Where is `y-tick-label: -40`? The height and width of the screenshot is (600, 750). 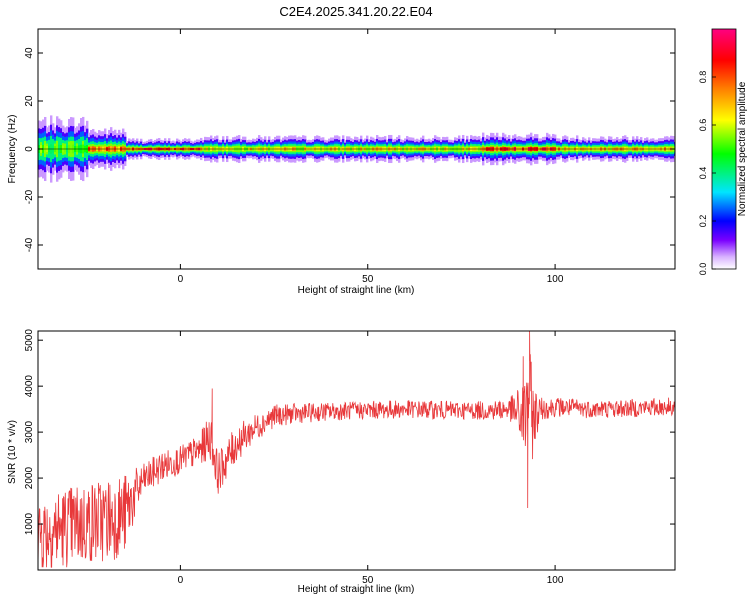
y-tick-label: -40 is located at coordinates (29, 244).